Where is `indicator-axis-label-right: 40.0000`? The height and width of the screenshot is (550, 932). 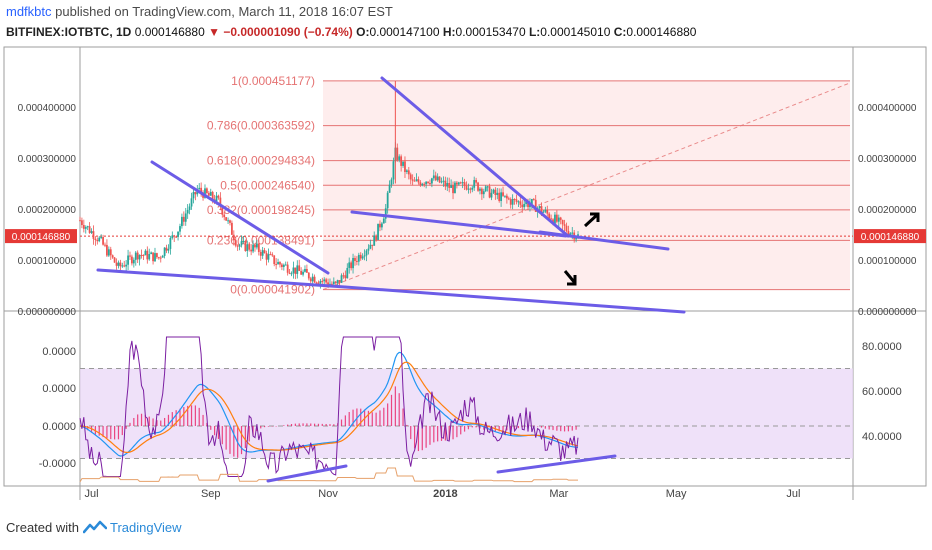 indicator-axis-label-right: 40.0000 is located at coordinates (882, 437).